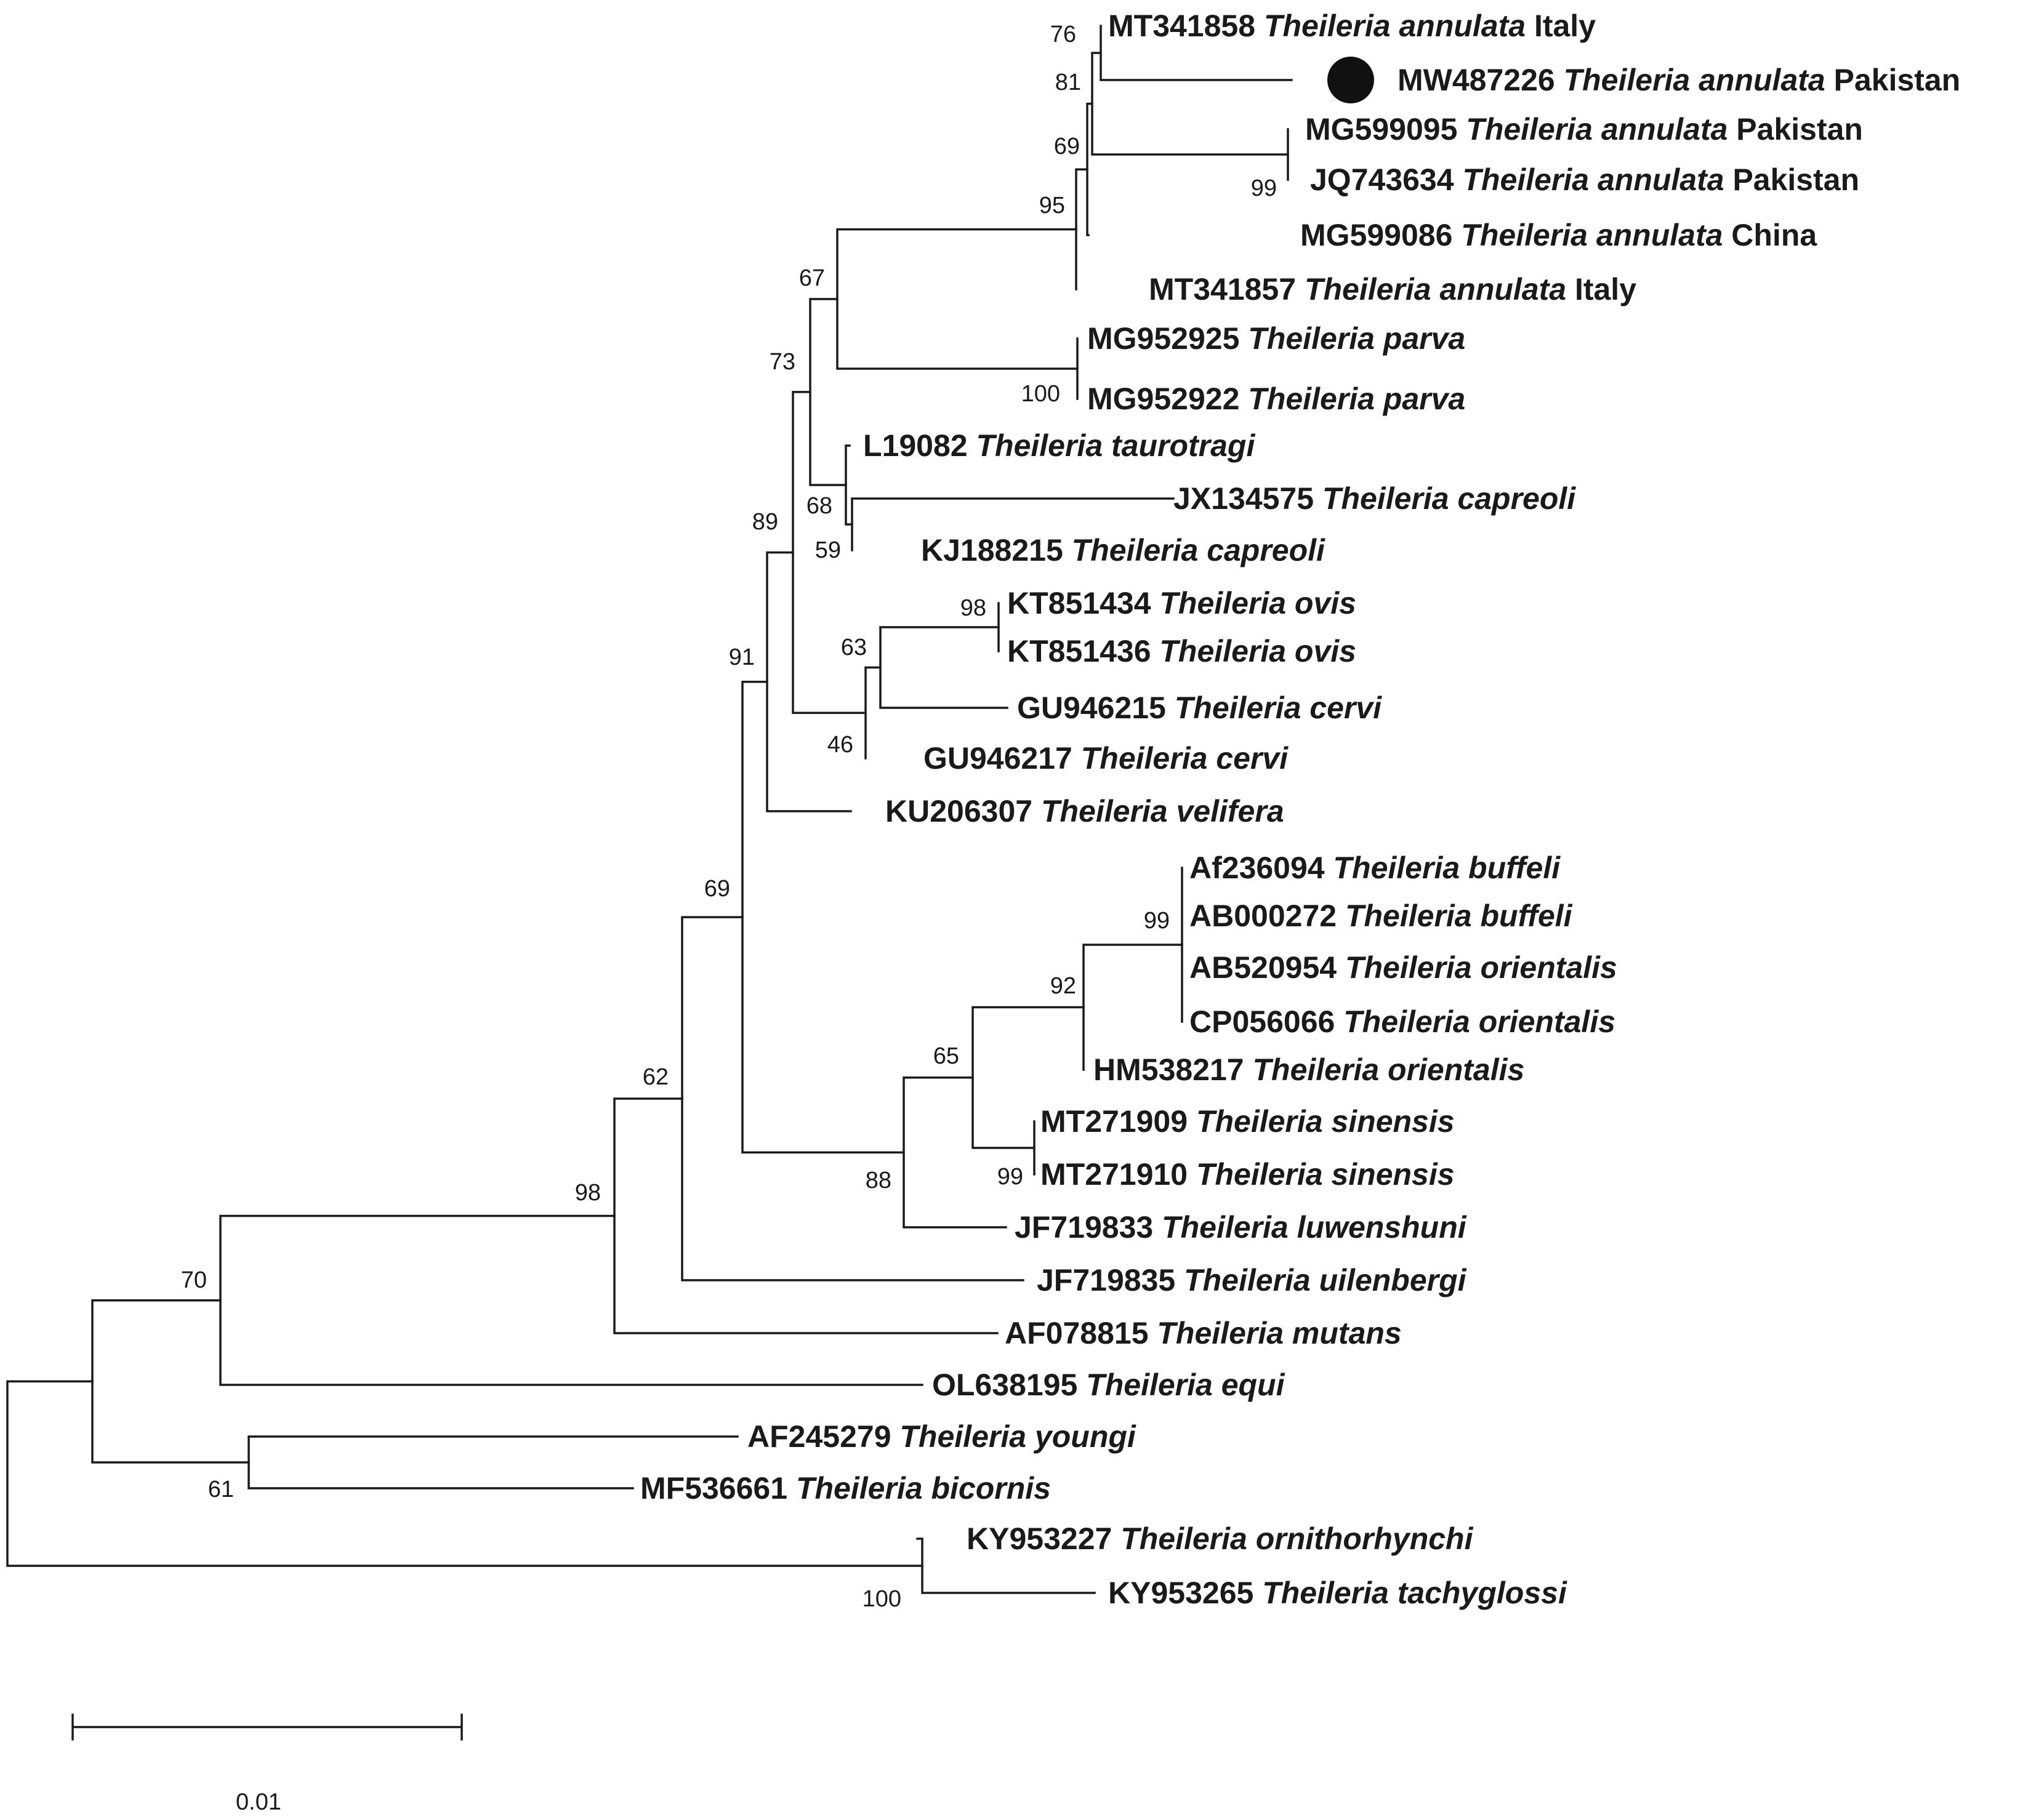 This screenshot has width=2031, height=1820. What do you see at coordinates (464, 1473) in the screenshot?
I see `branch-node-root` at bounding box center [464, 1473].